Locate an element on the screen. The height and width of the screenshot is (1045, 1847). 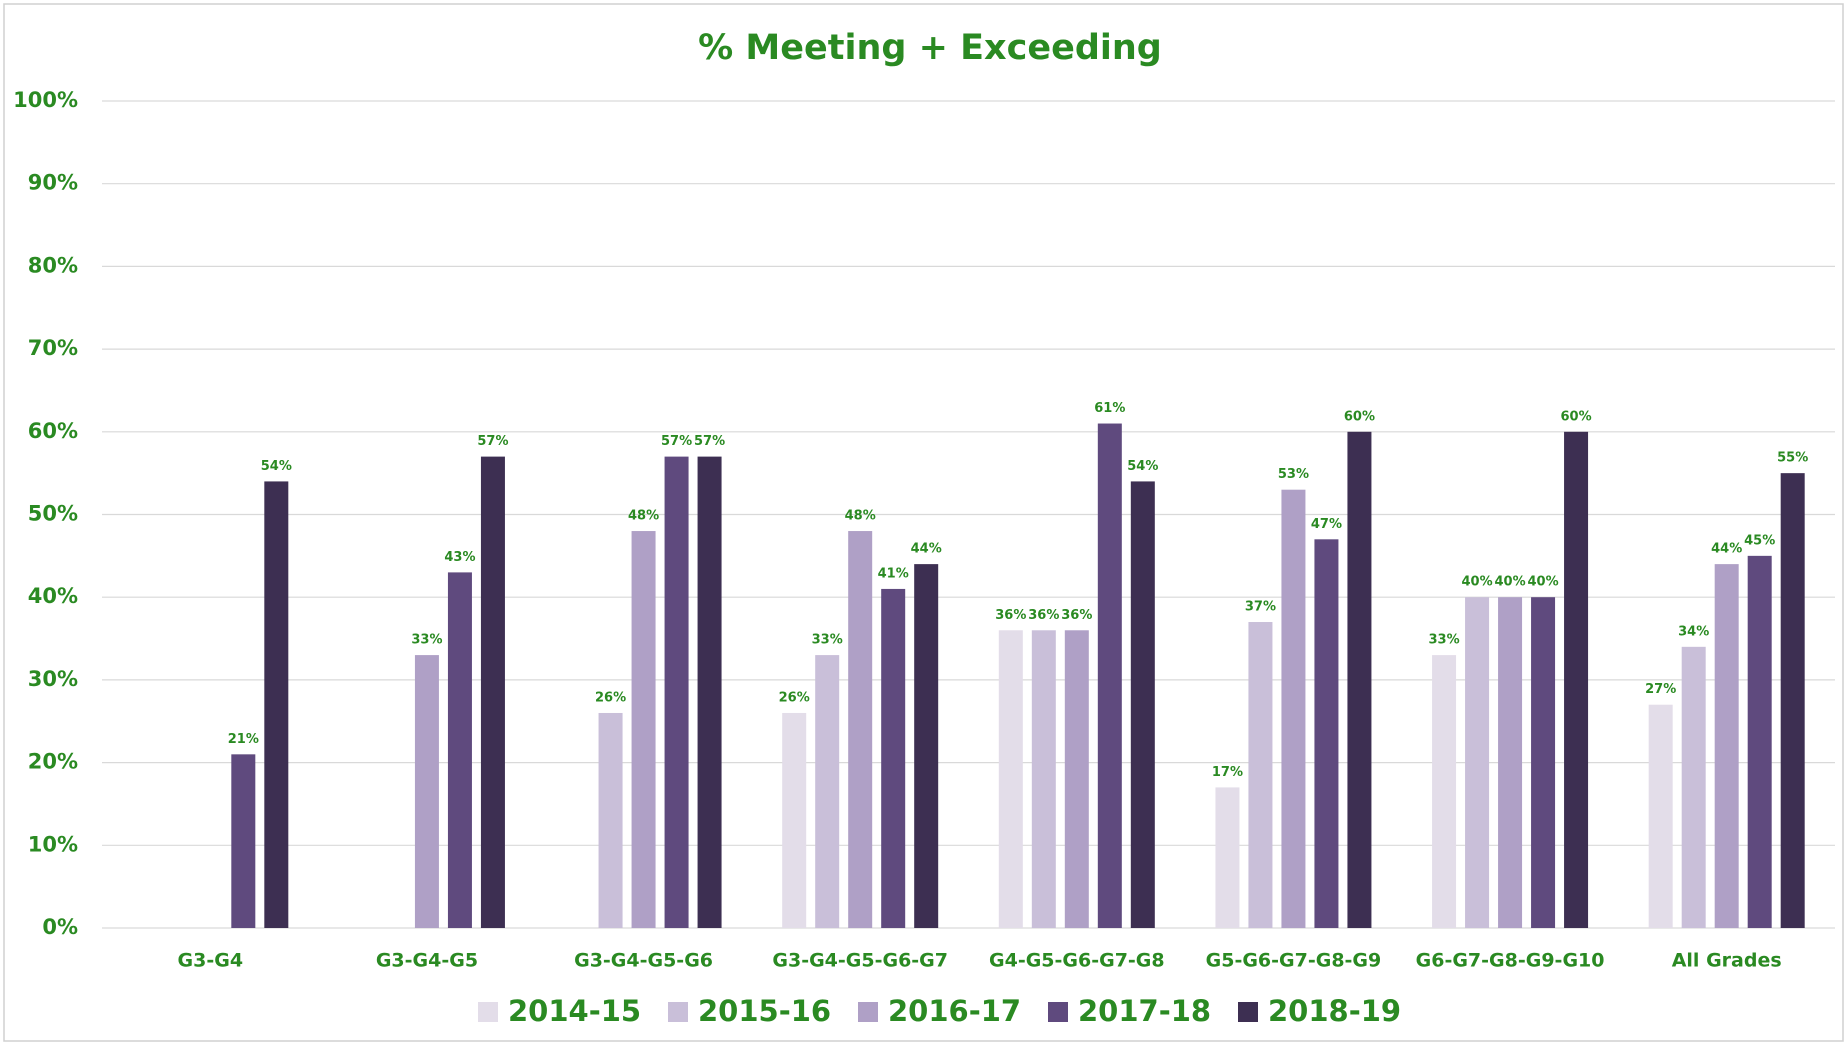
data-label: 21% is located at coordinates (243, 739).